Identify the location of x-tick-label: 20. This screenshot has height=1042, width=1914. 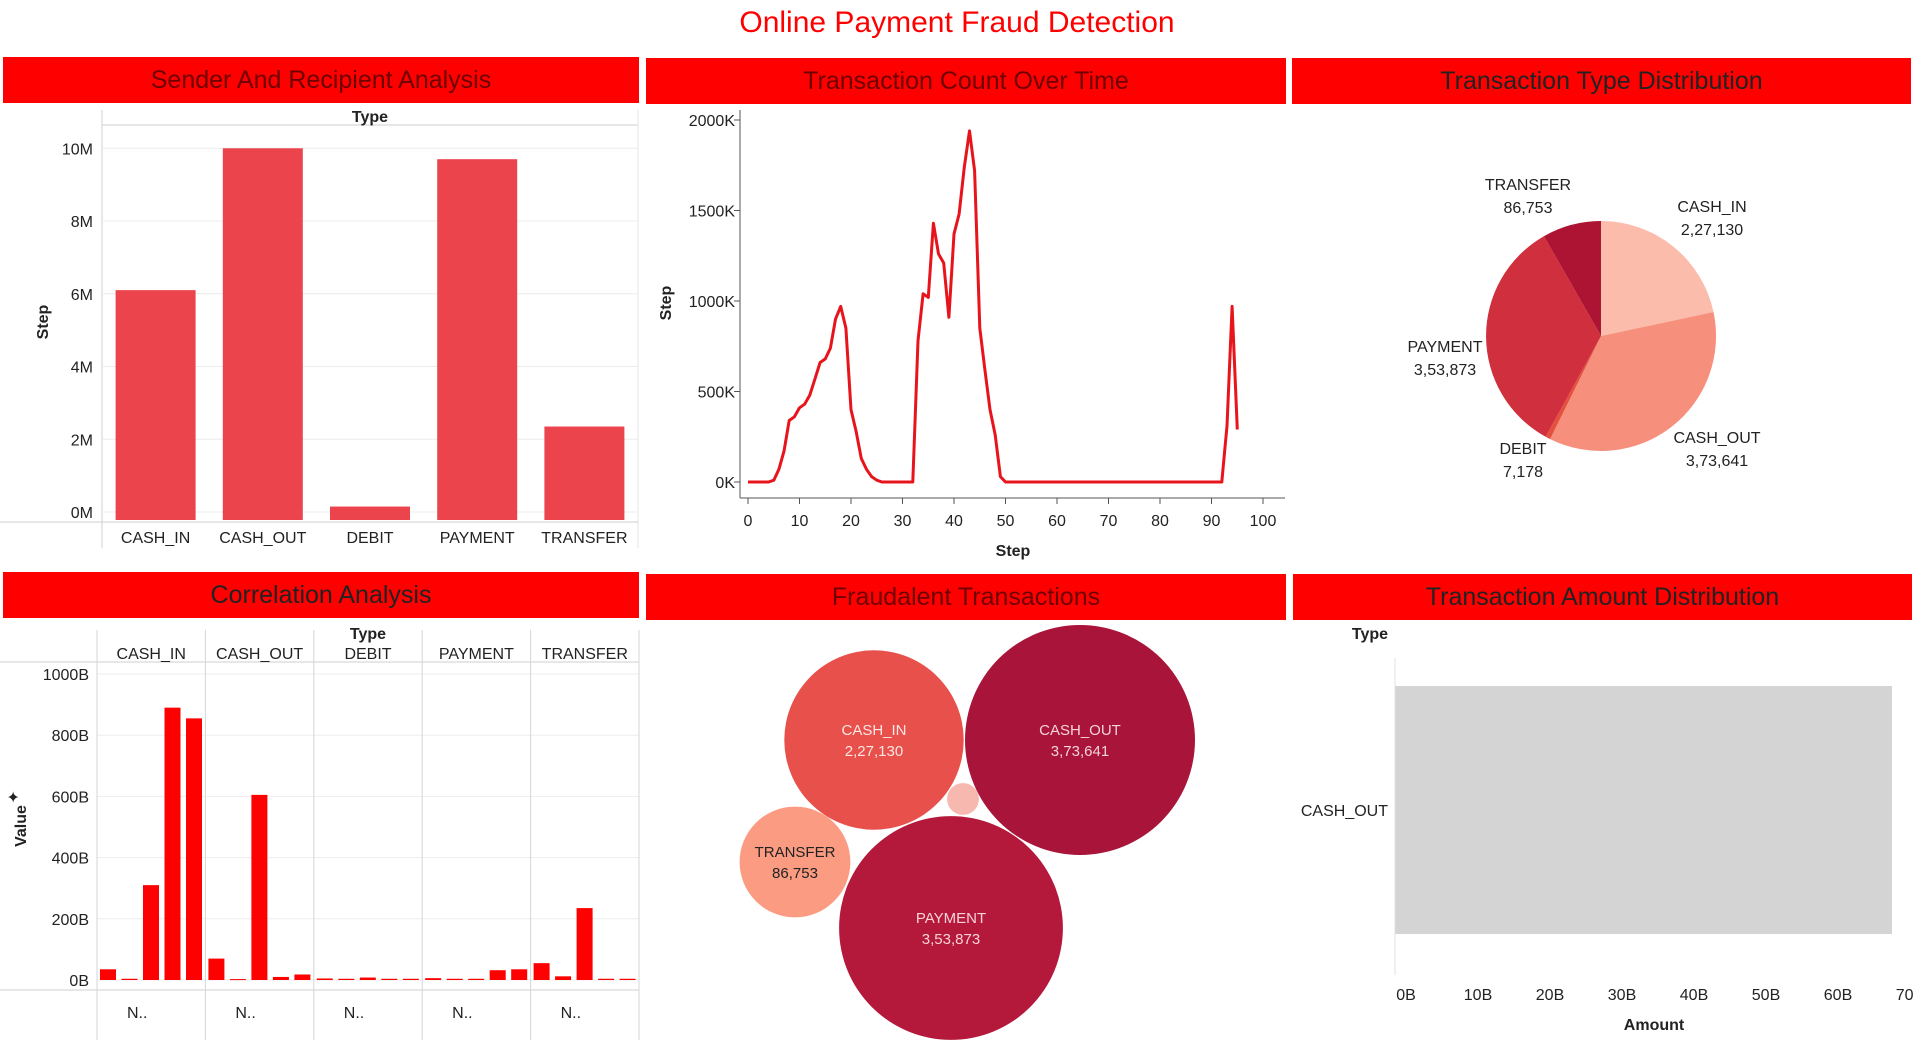
(851, 521).